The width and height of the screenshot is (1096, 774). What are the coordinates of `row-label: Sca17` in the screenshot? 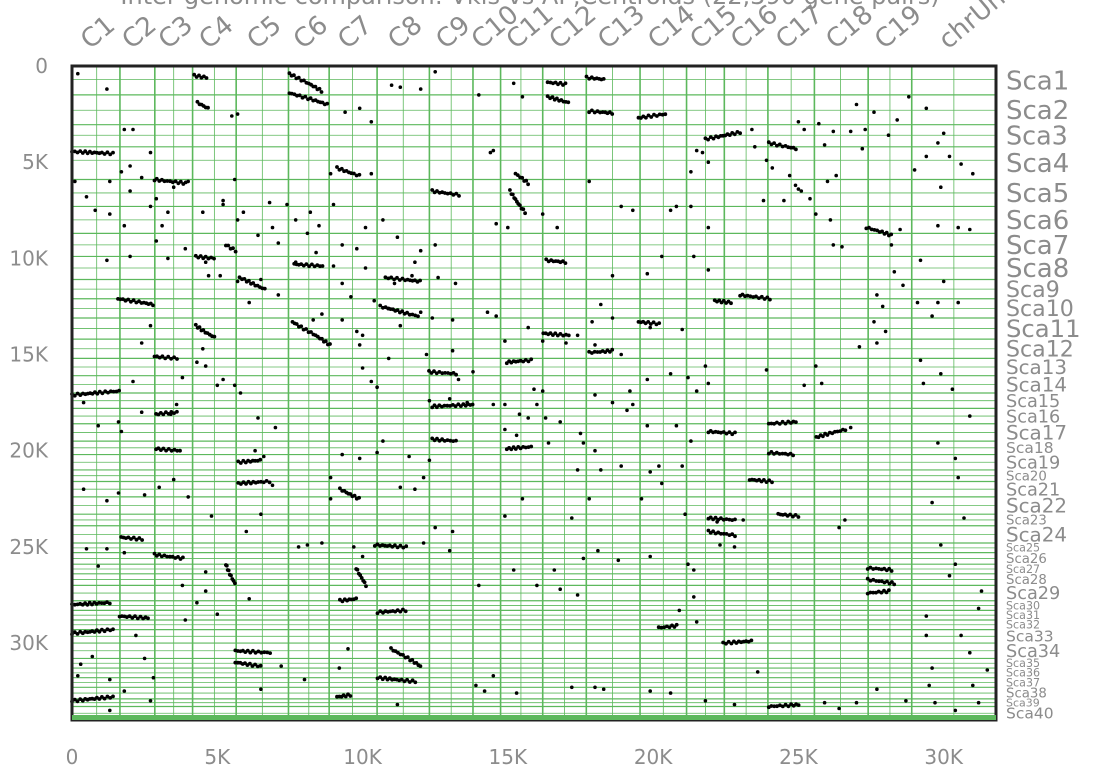 It's located at (1036, 432).